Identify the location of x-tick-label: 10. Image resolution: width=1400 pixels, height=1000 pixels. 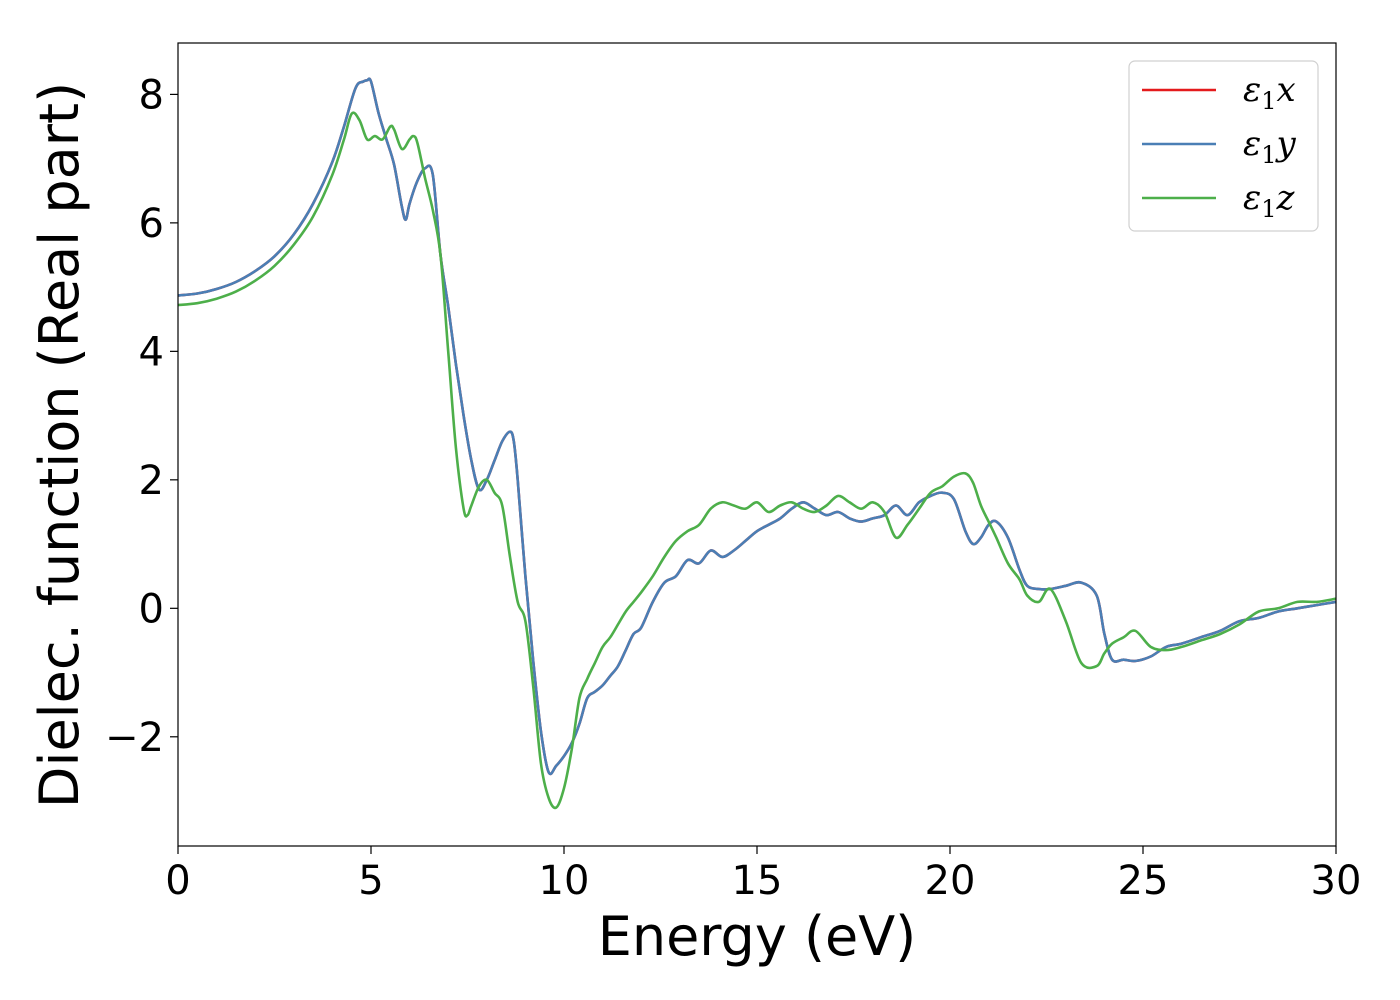
(564, 881).